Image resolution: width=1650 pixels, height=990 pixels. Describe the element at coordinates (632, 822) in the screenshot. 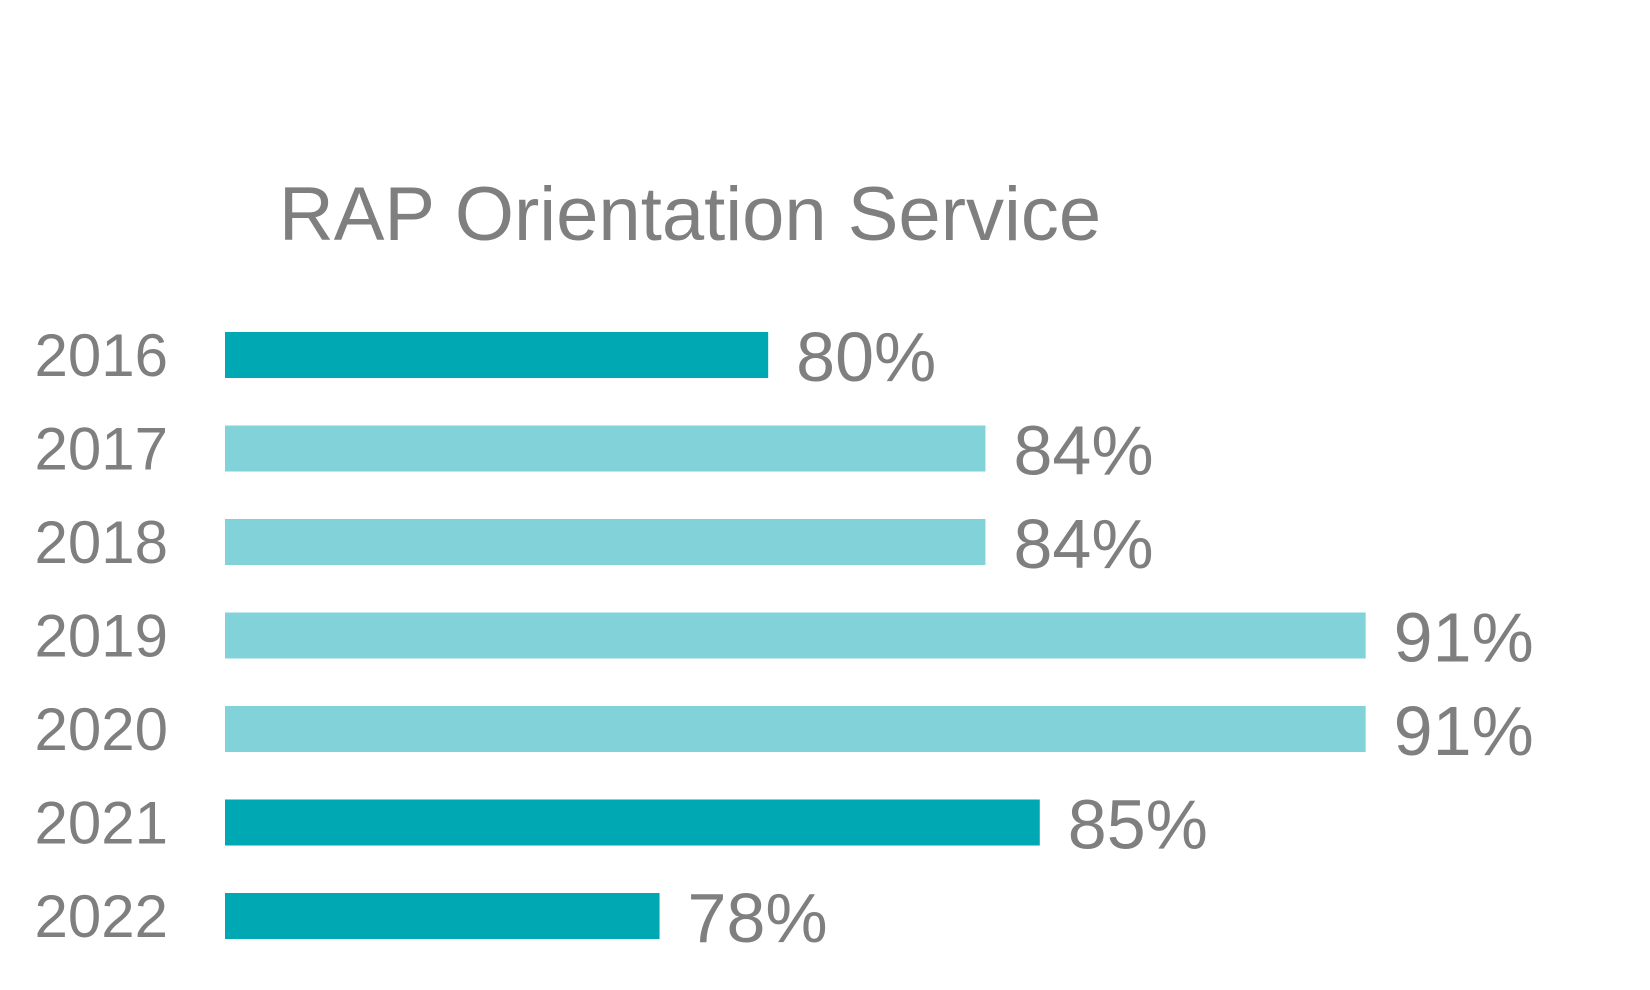

I see `bar-2021` at that location.